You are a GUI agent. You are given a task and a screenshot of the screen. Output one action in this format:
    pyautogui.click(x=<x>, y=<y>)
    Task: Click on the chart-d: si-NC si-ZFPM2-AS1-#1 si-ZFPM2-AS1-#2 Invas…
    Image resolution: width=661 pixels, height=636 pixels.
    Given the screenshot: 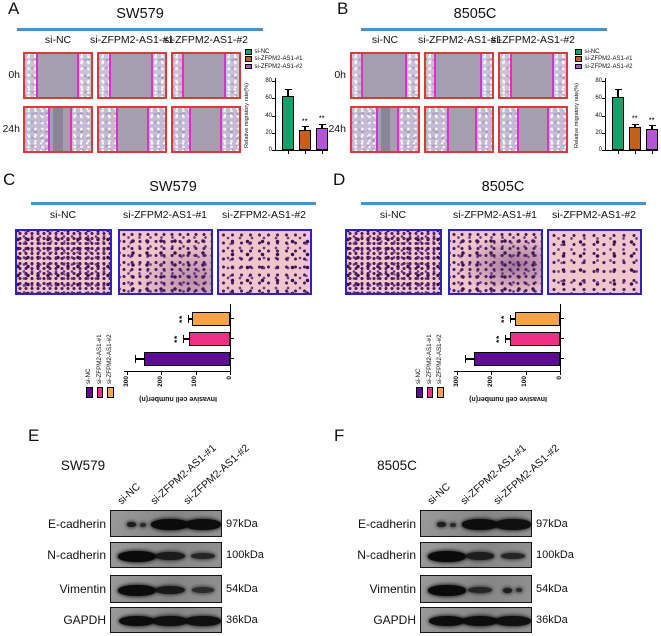 What is the action you would take?
    pyautogui.click(x=495, y=352)
    